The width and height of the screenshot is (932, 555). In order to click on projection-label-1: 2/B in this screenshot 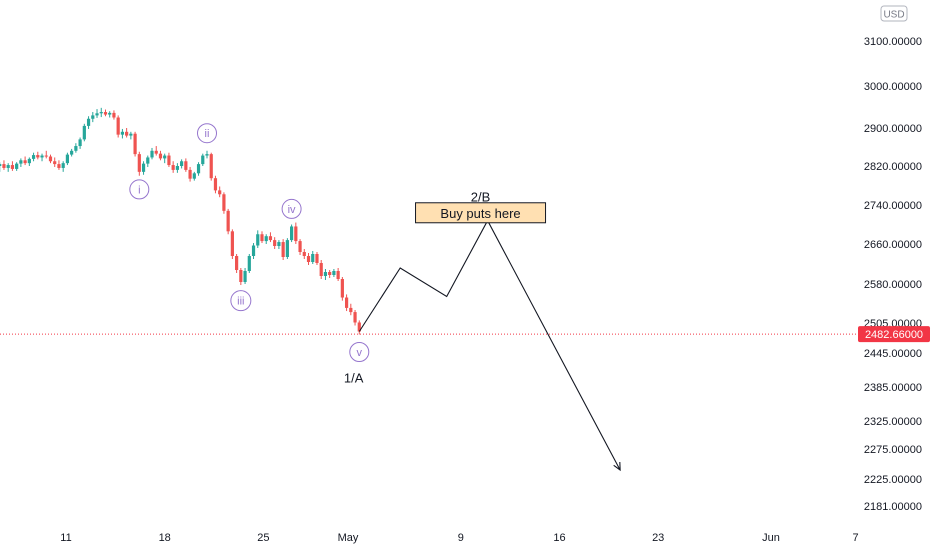, I will do `click(481, 197)`.